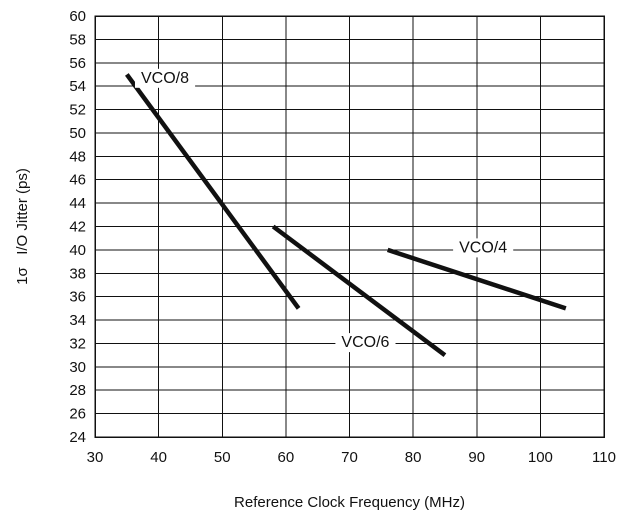 This screenshot has width=626, height=518. Describe the element at coordinates (77, 390) in the screenshot. I see `y-tick-label-28: 28` at that location.